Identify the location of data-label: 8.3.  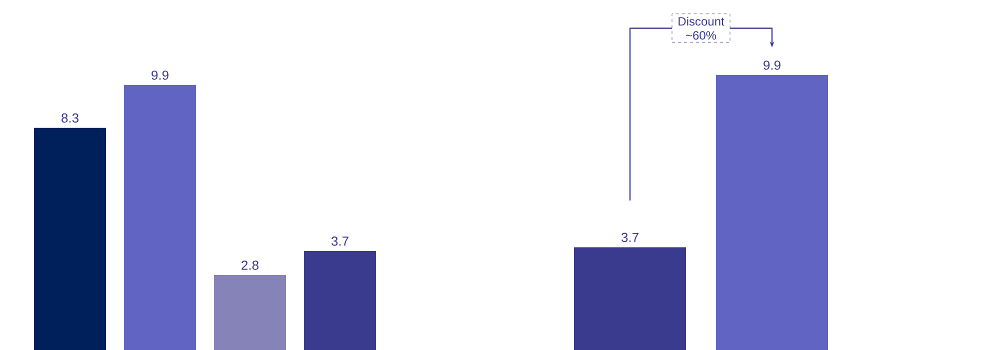
(70, 118).